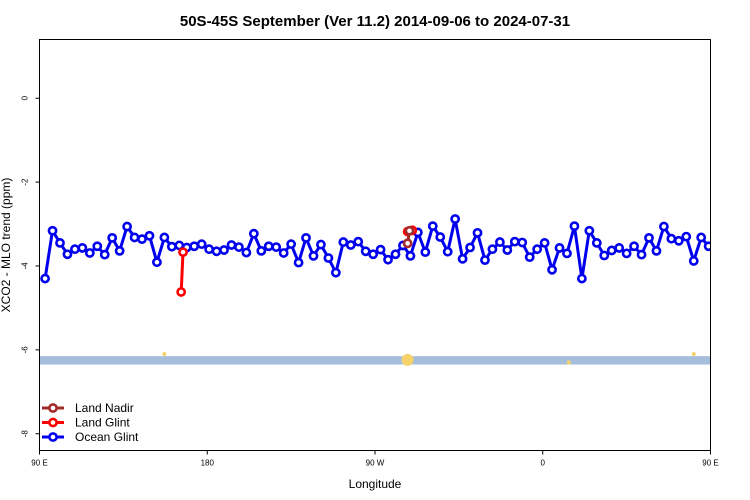  What do you see at coordinates (25, 350) in the screenshot?
I see `y-tick-label: -6` at bounding box center [25, 350].